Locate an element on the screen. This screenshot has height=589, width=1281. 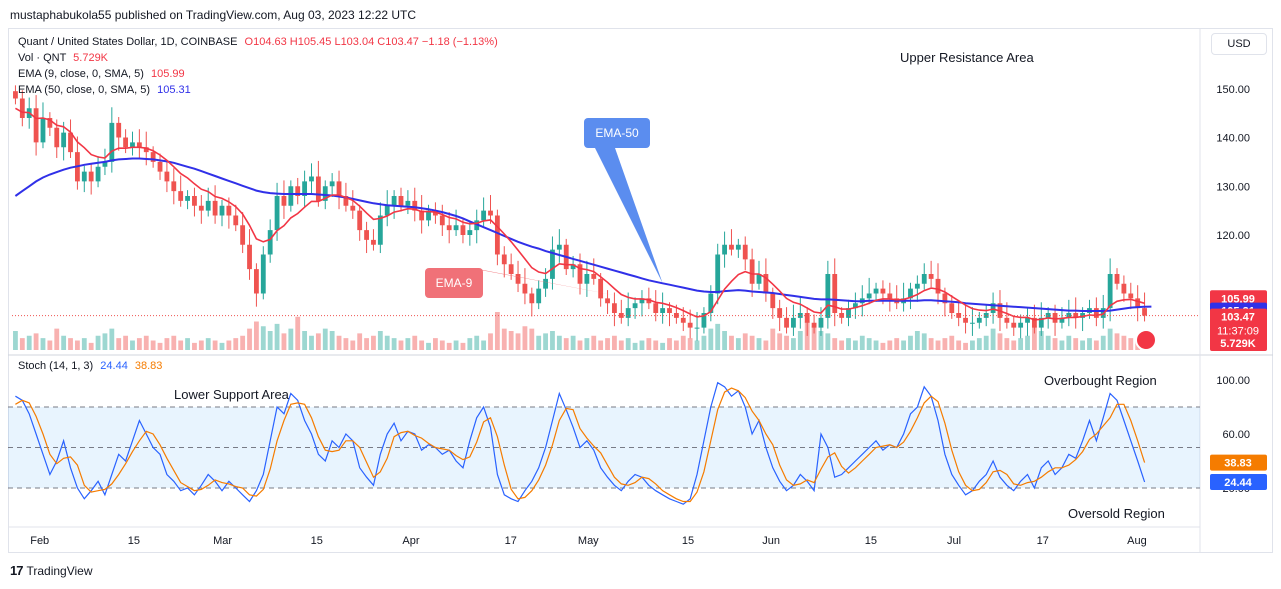
time-tick-label: Aug is located at coordinates (1137, 541).